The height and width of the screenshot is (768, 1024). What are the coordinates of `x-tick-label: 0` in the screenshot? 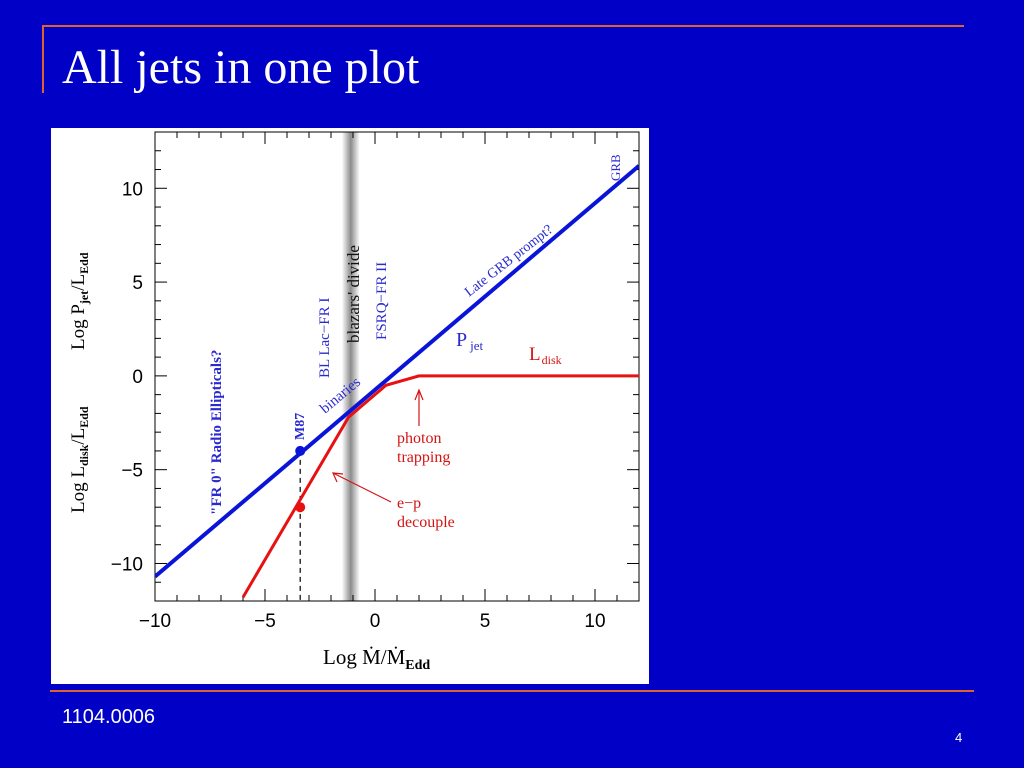 It's located at (375, 621).